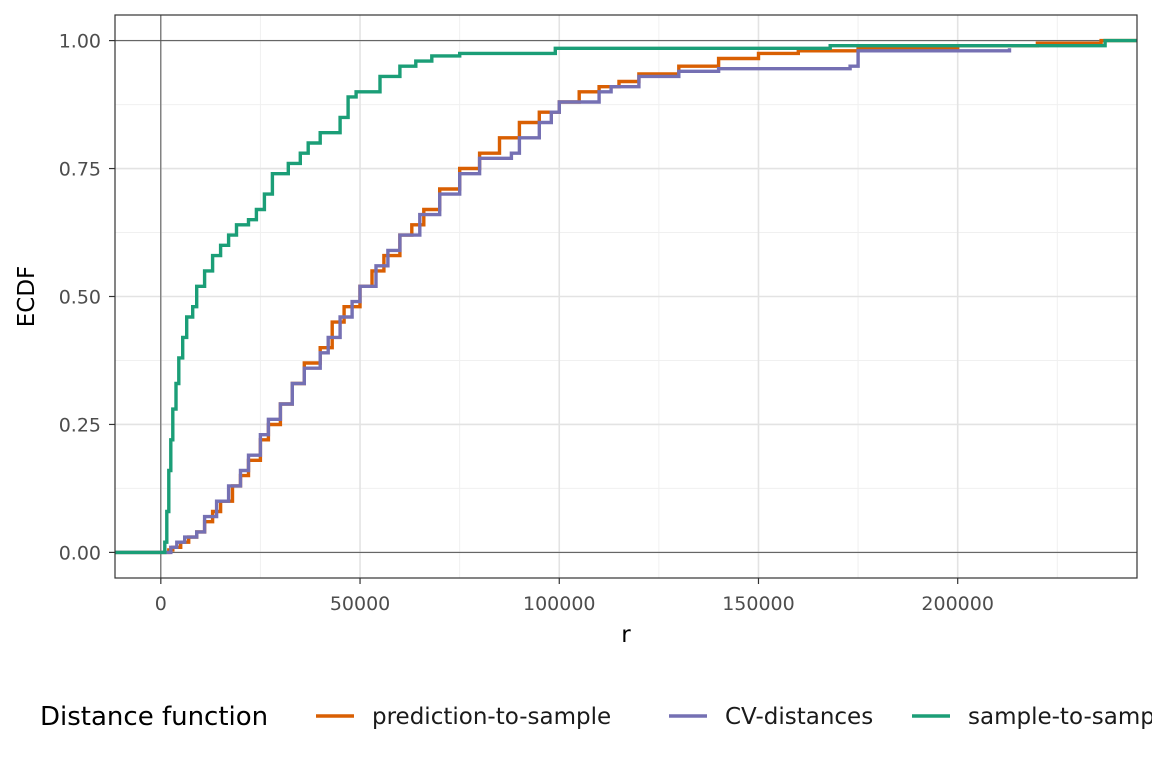 The width and height of the screenshot is (1152, 768). Describe the element at coordinates (491, 717) in the screenshot. I see `legend-label-prediction-to-sample: prediction-to-sample` at that location.